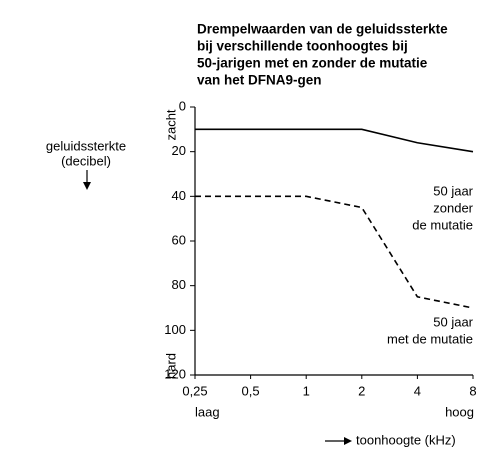 The height and width of the screenshot is (464, 497). I want to click on series-label: de mutatie, so click(442, 224).